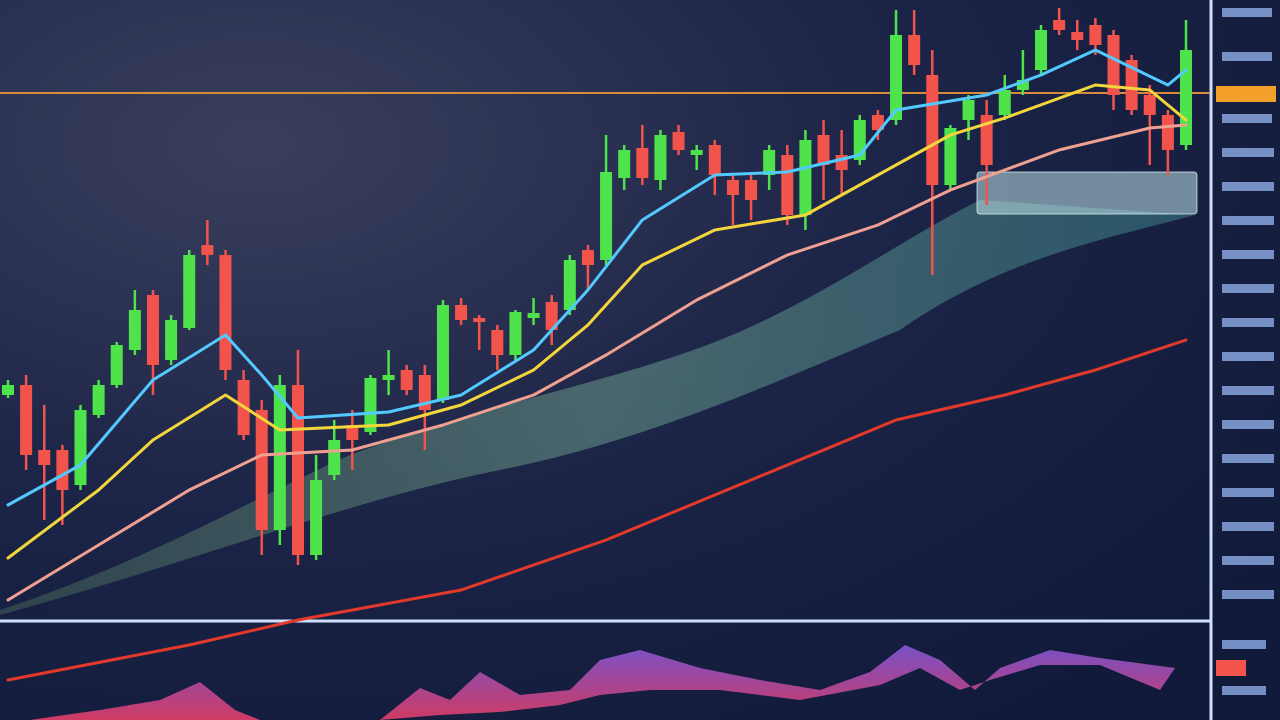 The width and height of the screenshot is (1280, 720). Describe the element at coordinates (602, 682) in the screenshot. I see `oscillator` at that location.